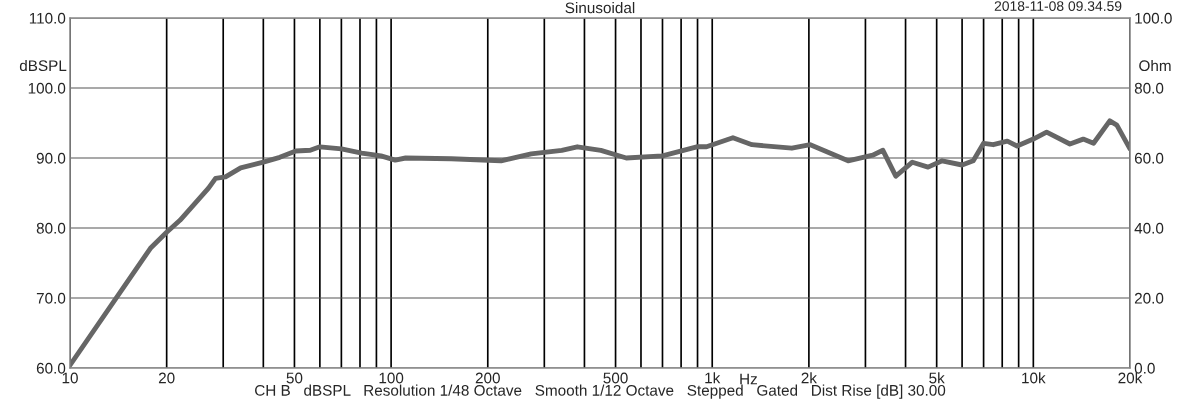 The image size is (1200, 400). Describe the element at coordinates (1149, 88) in the screenshot. I see `y2-tick-label: 80.0` at that location.